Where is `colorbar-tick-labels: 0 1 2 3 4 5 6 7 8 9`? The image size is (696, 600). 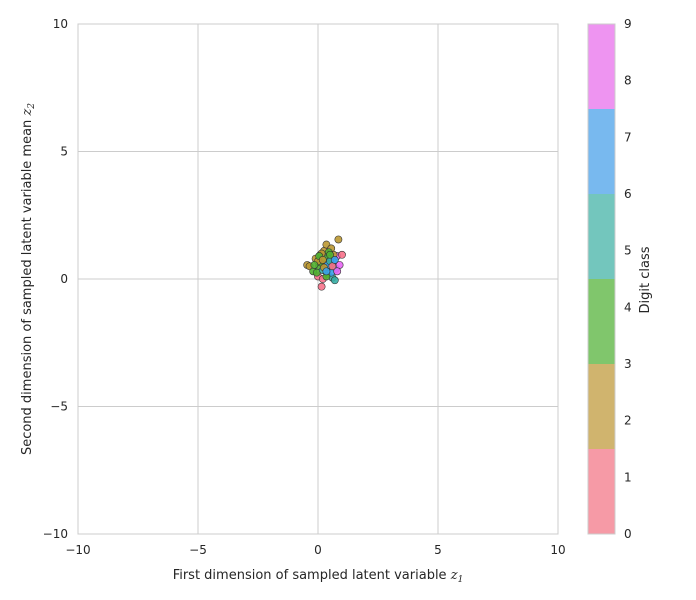 colorbar-tick-labels: 0 1 2 3 4 5 6 7 8 9 is located at coordinates (628, 279).